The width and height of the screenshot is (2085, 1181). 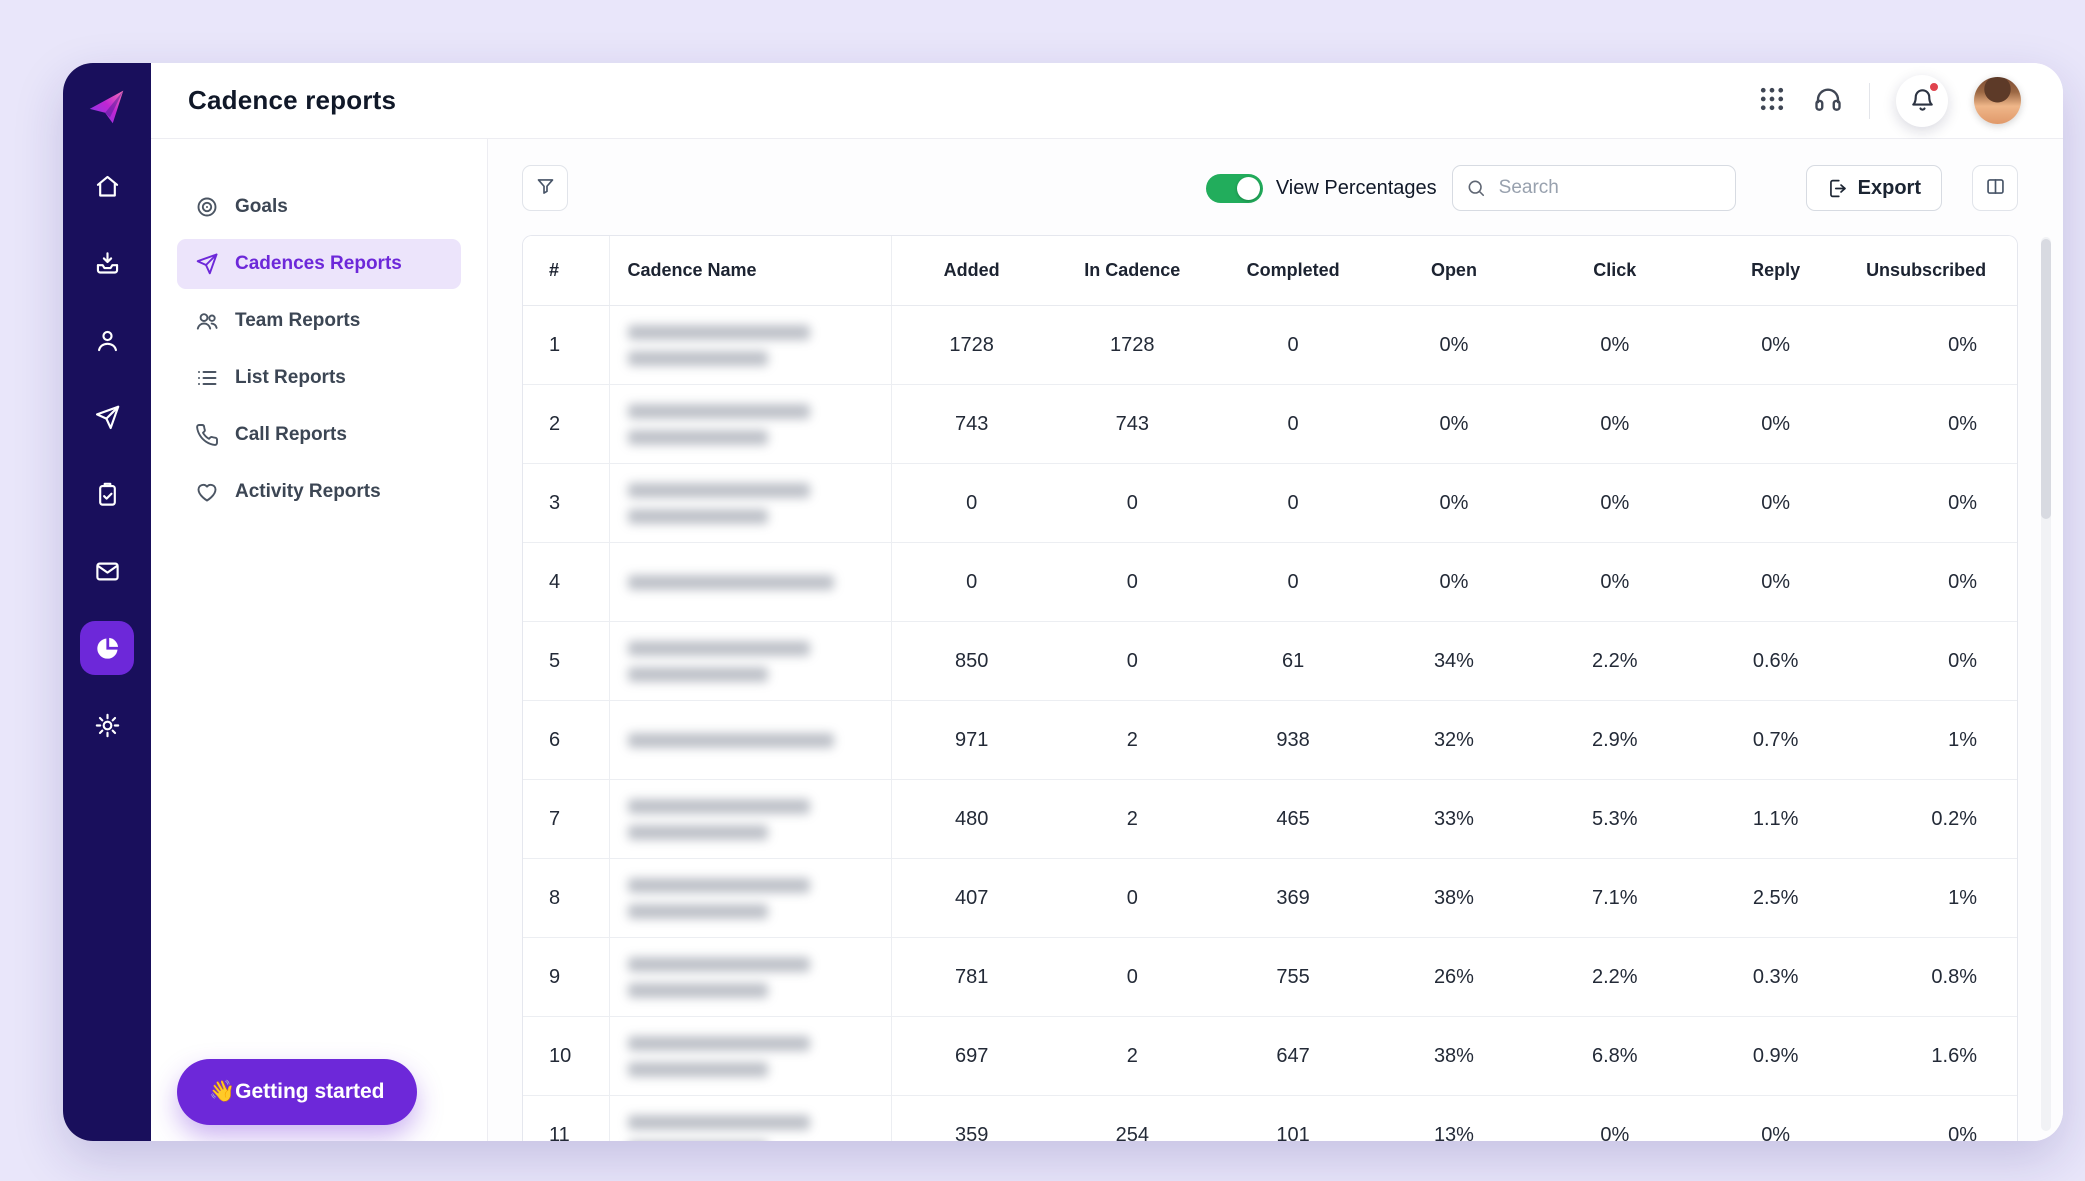 I want to click on rail-icon-list, so click(x=107, y=467).